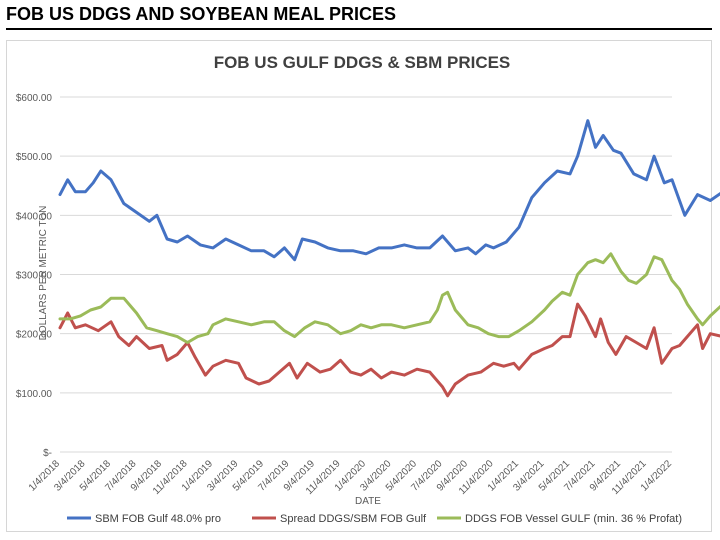  Describe the element at coordinates (158, 519) in the screenshot. I see `legend-label: SBM FOB Gulf 48.0% pro` at that location.